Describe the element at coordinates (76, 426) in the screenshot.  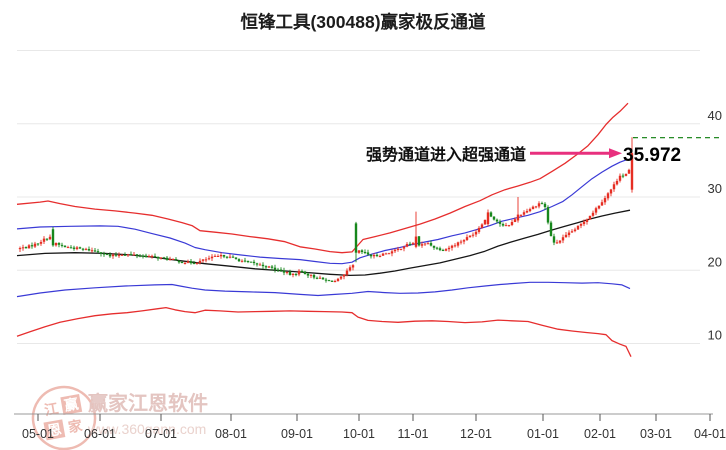
I see `seal-char-4: 家` at that location.